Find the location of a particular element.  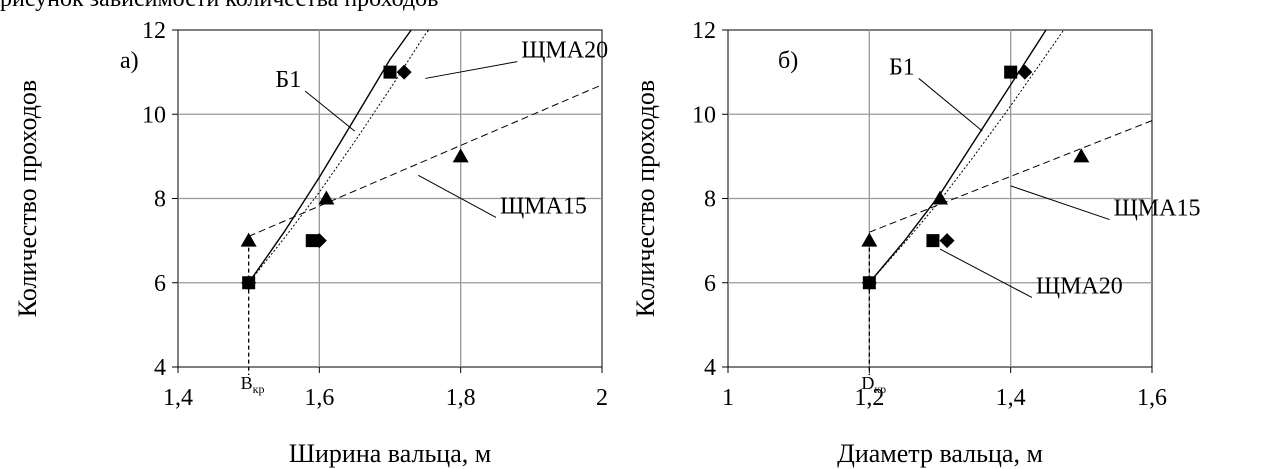

panel-label: б) is located at coordinates (788, 61).